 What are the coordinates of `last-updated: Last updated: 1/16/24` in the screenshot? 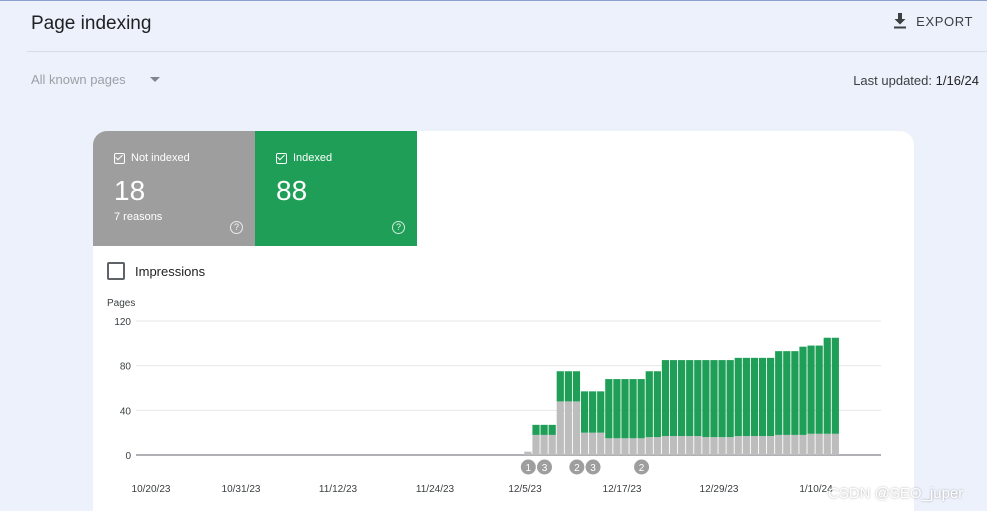 It's located at (916, 80).